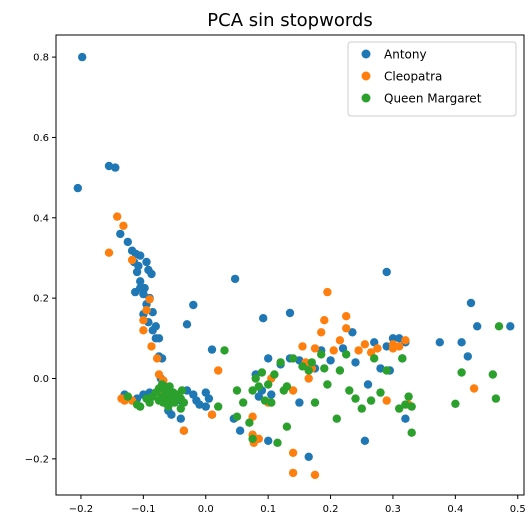  Describe the element at coordinates (413, 77) in the screenshot. I see `legend-label: Cleopatra` at that location.